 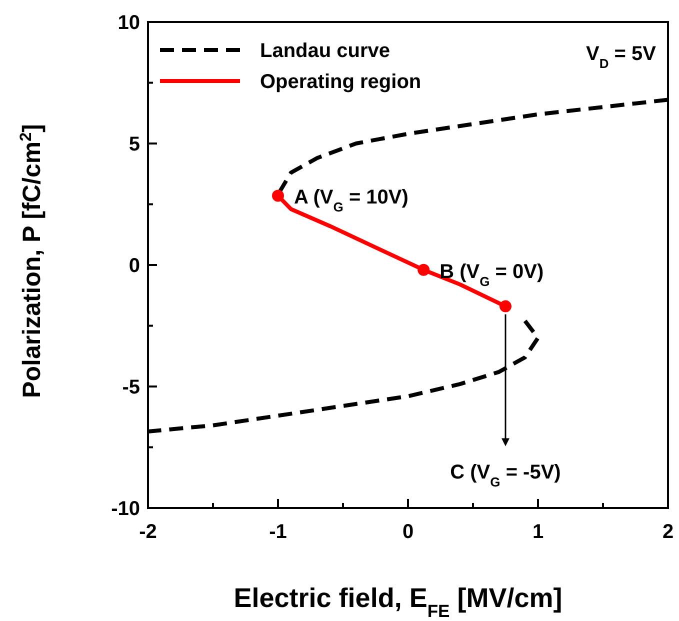 I want to click on y-tick-label: -10, so click(x=125, y=509).